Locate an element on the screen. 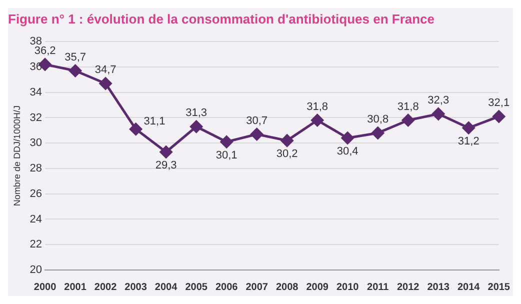 Image resolution: width=521 pixels, height=304 pixels. y-tick-label: 30 is located at coordinates (36, 143).